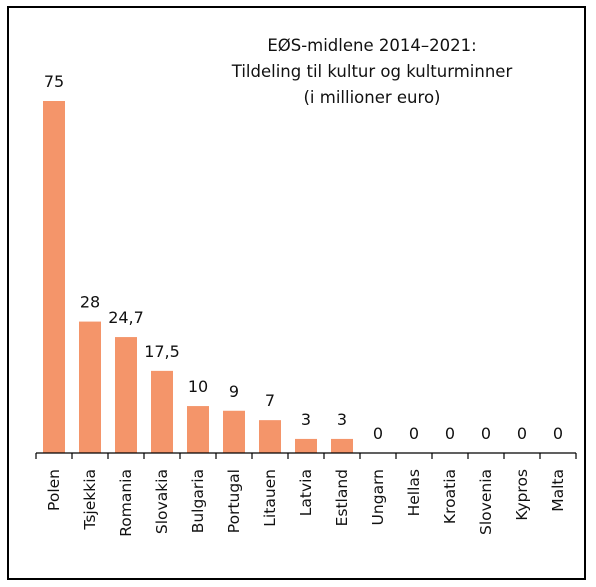  Describe the element at coordinates (126, 395) in the screenshot. I see `bar-romania` at that location.